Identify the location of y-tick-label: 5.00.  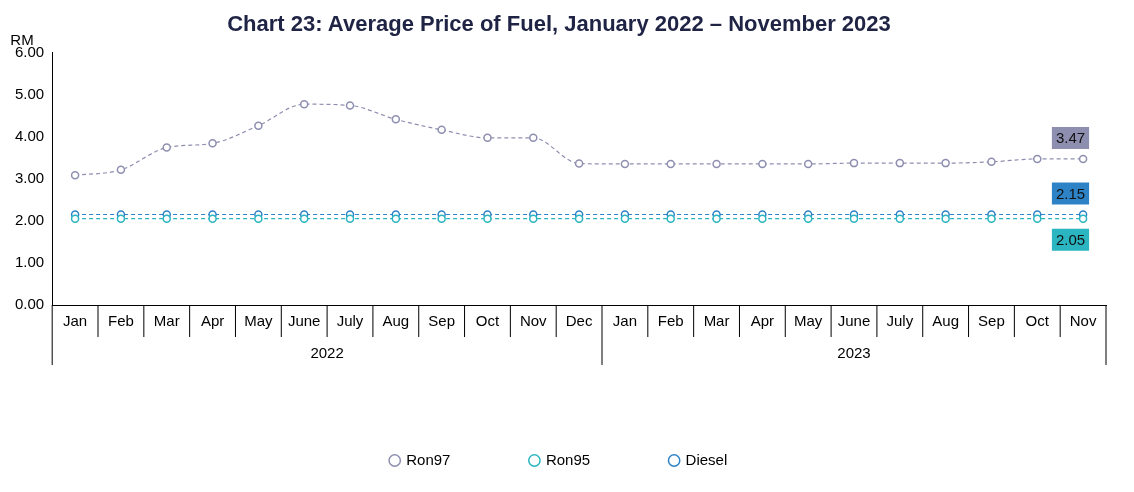
(29, 93).